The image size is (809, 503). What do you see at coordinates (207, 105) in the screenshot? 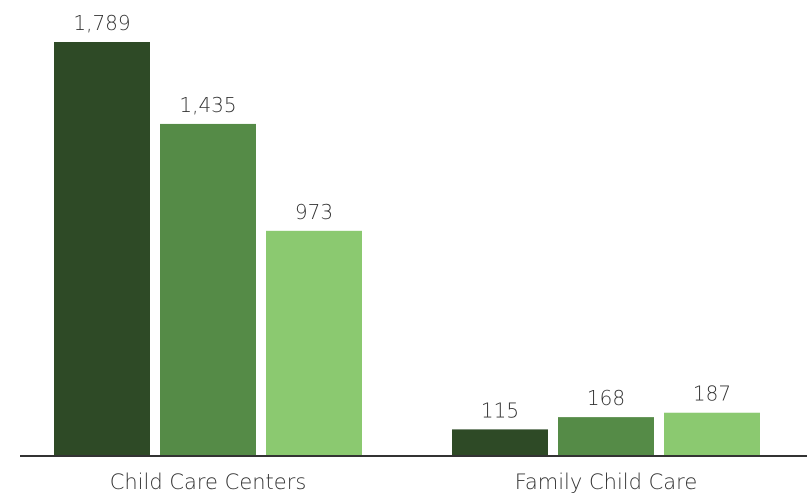
I see `value-label-0-1: 1,435` at bounding box center [207, 105].